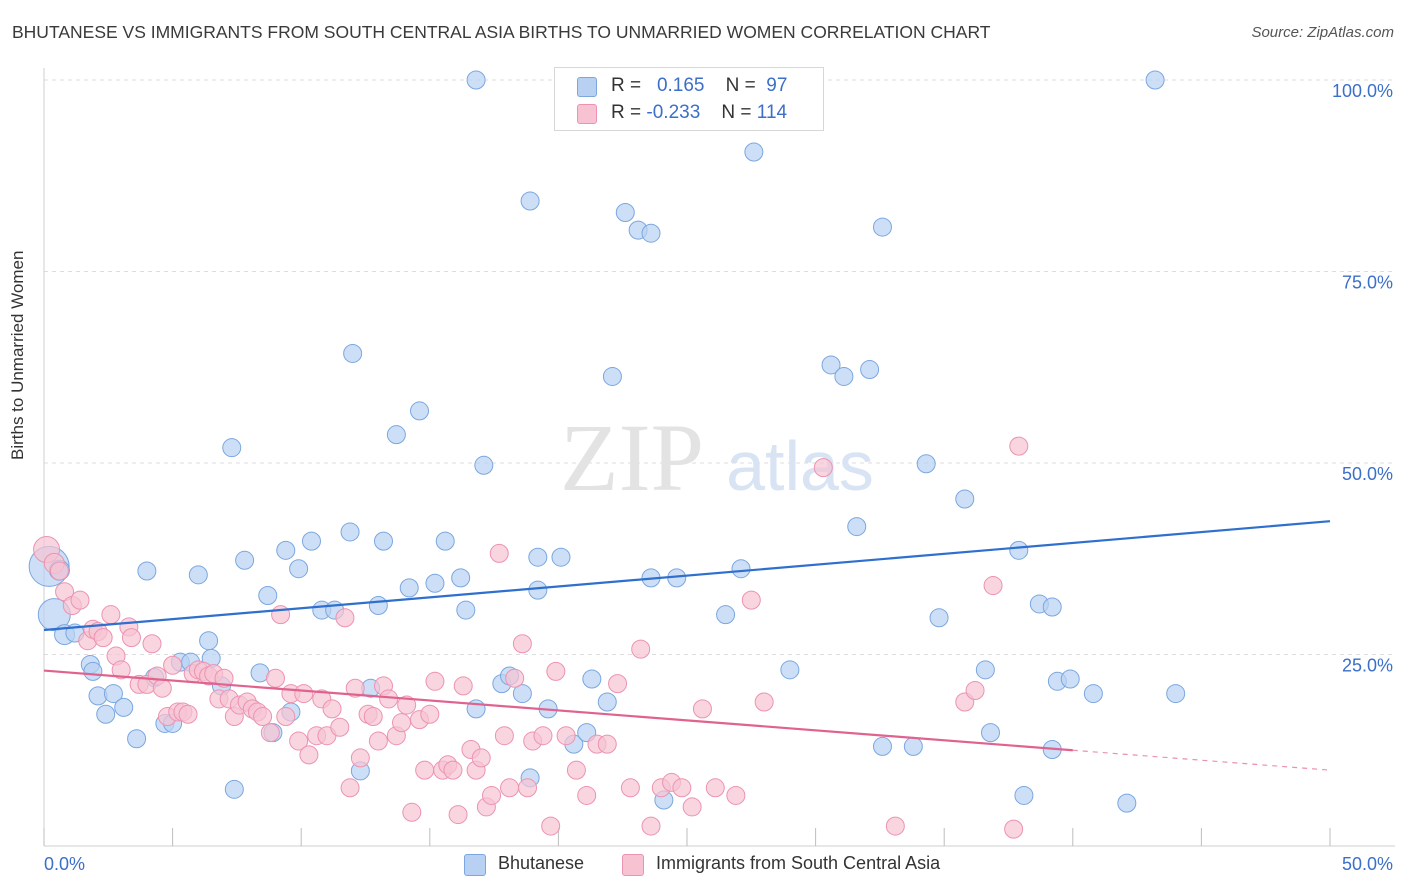 The width and height of the screenshot is (1406, 892). I want to click on source-credit: Source: ZipAtlas.com, so click(1322, 32).